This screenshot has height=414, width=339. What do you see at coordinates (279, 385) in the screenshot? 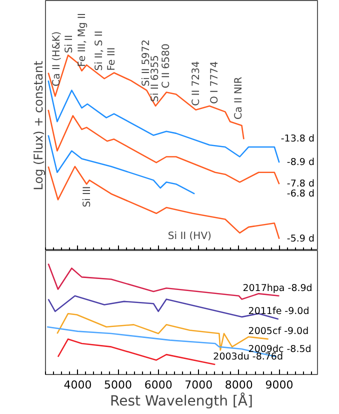
I see `x-tick-label: 9000` at bounding box center [279, 385].